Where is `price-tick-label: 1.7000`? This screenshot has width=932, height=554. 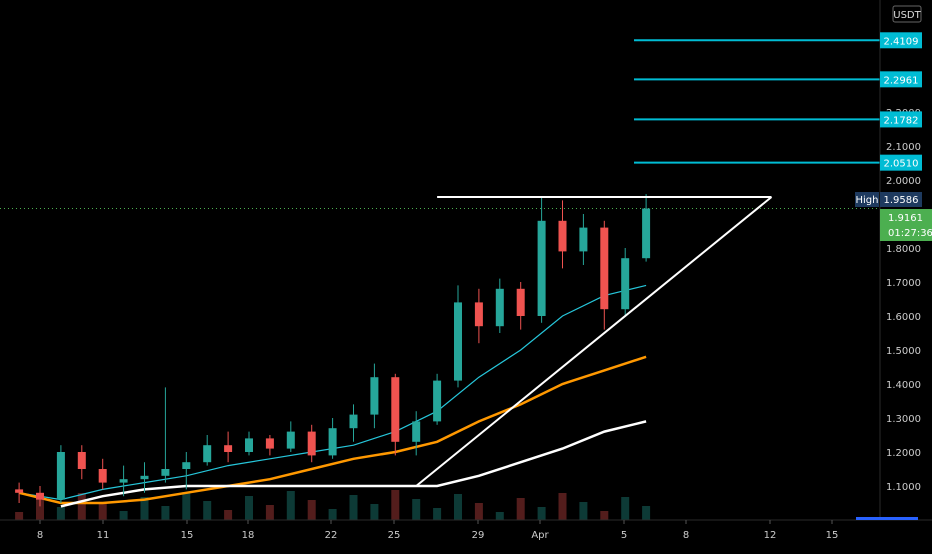
price-tick-label: 1.7000 is located at coordinates (903, 283).